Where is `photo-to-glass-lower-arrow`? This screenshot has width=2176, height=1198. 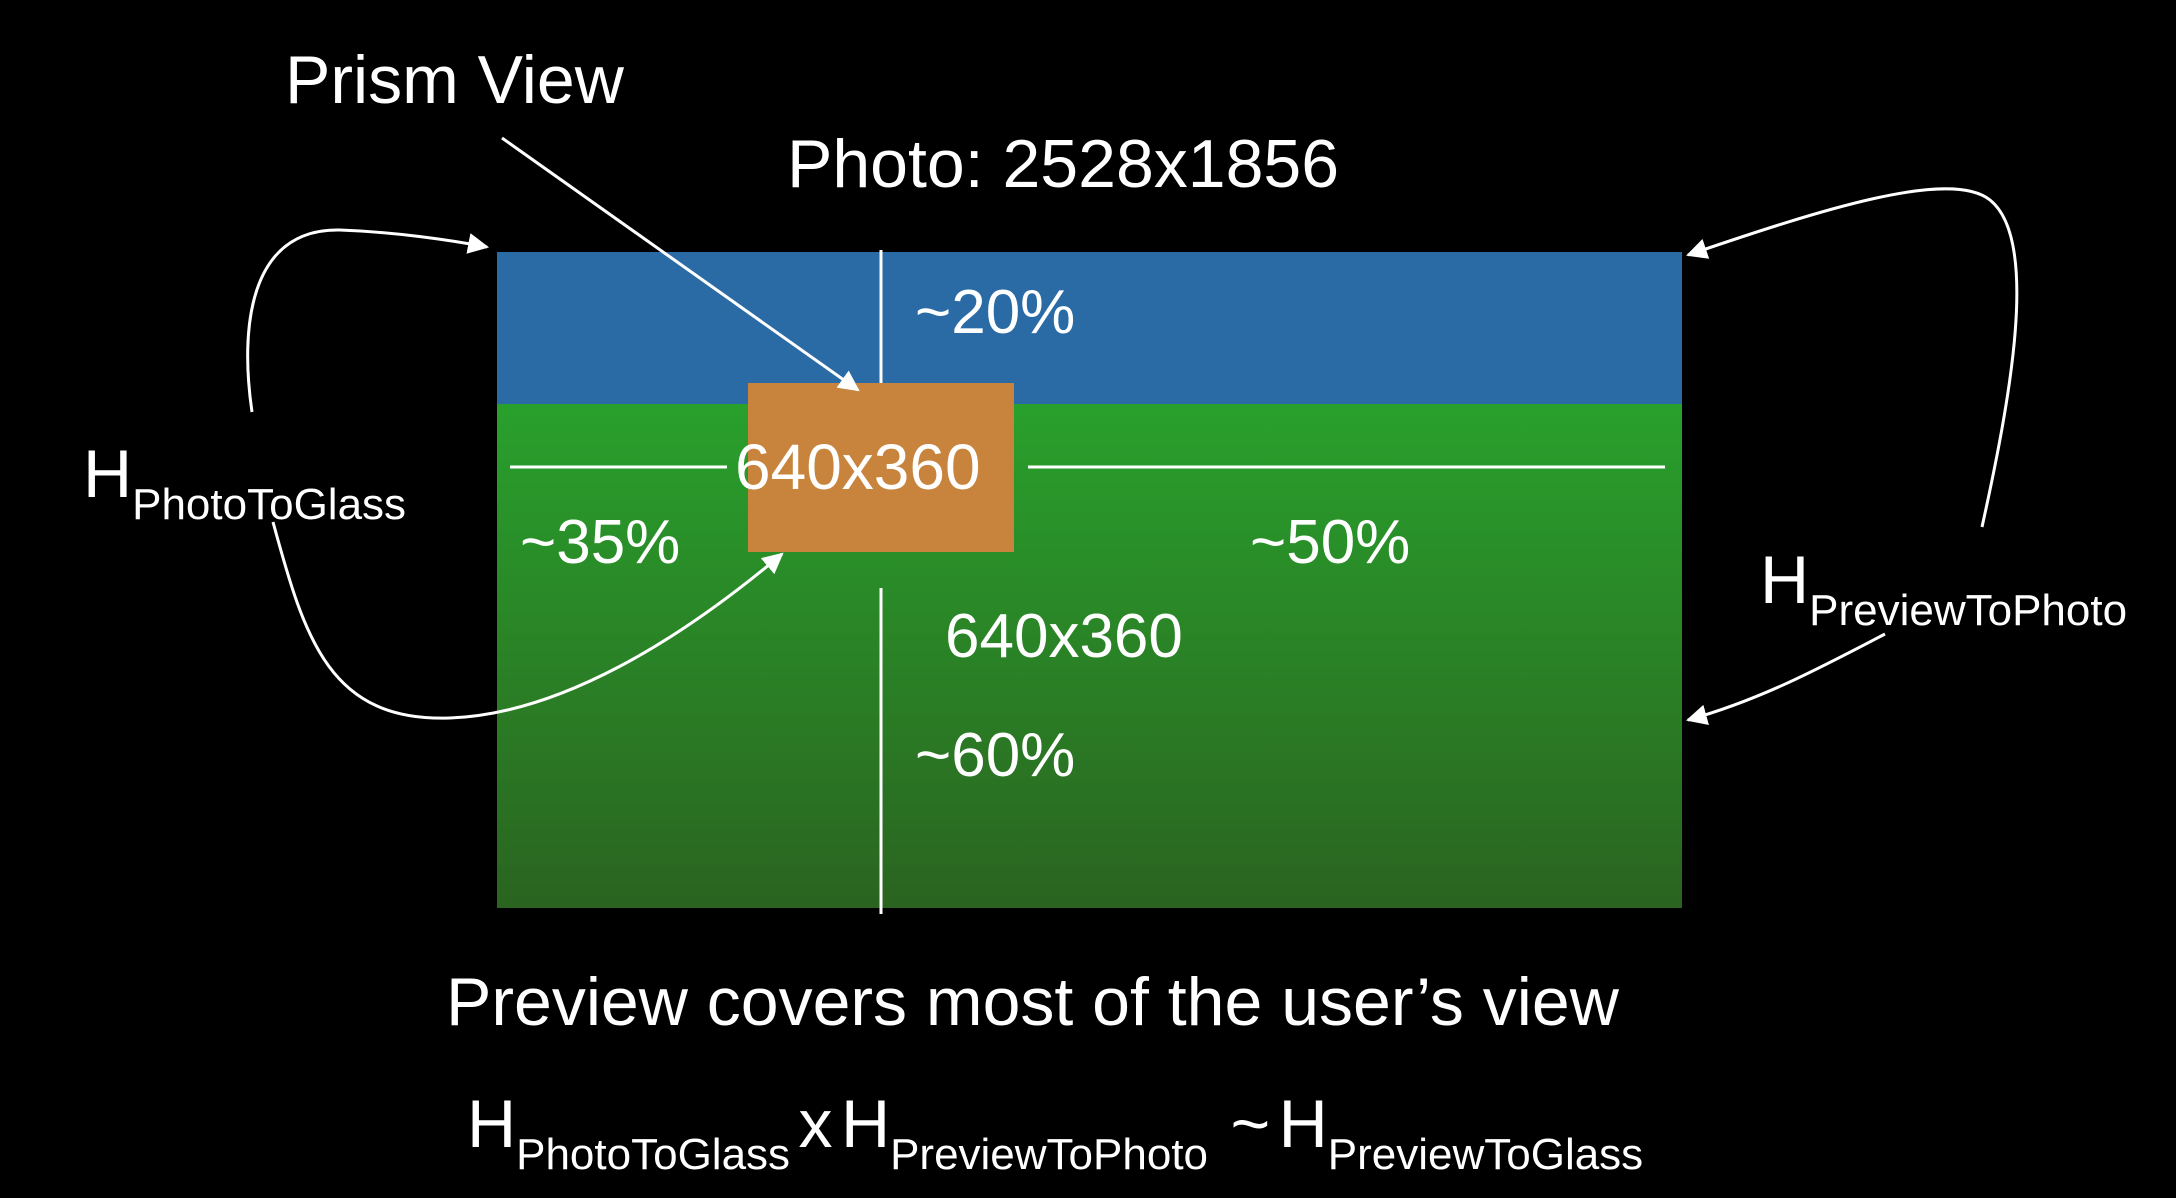 photo-to-glass-lower-arrow is located at coordinates (527, 620).